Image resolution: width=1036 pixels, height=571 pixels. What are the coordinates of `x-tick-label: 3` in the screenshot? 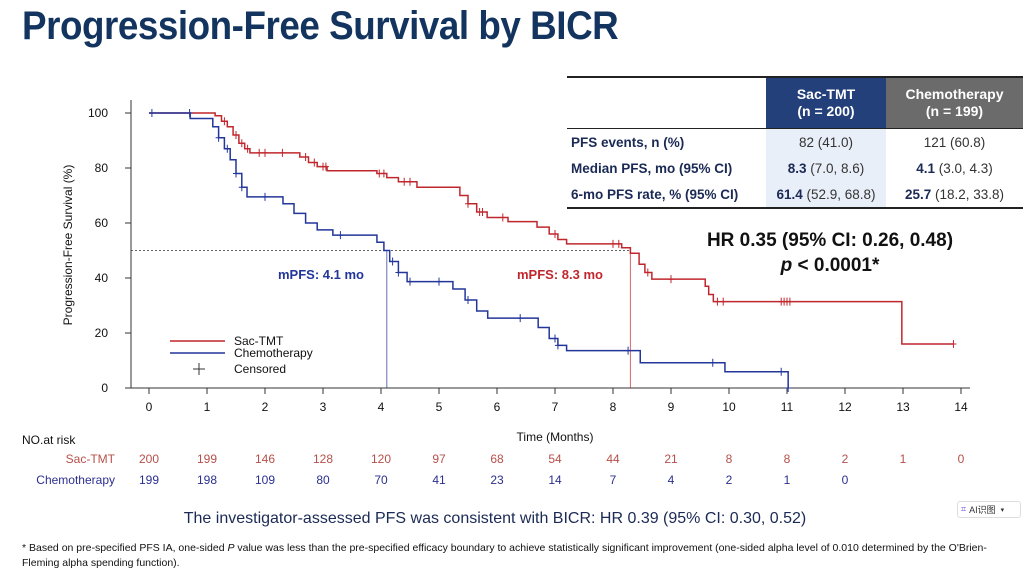 It's located at (323, 407).